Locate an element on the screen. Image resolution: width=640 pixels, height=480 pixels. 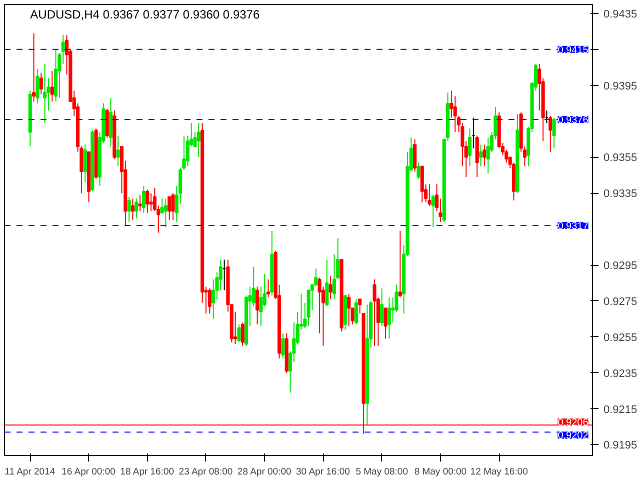
y-tick-label: 0.9435 is located at coordinates (621, 14).